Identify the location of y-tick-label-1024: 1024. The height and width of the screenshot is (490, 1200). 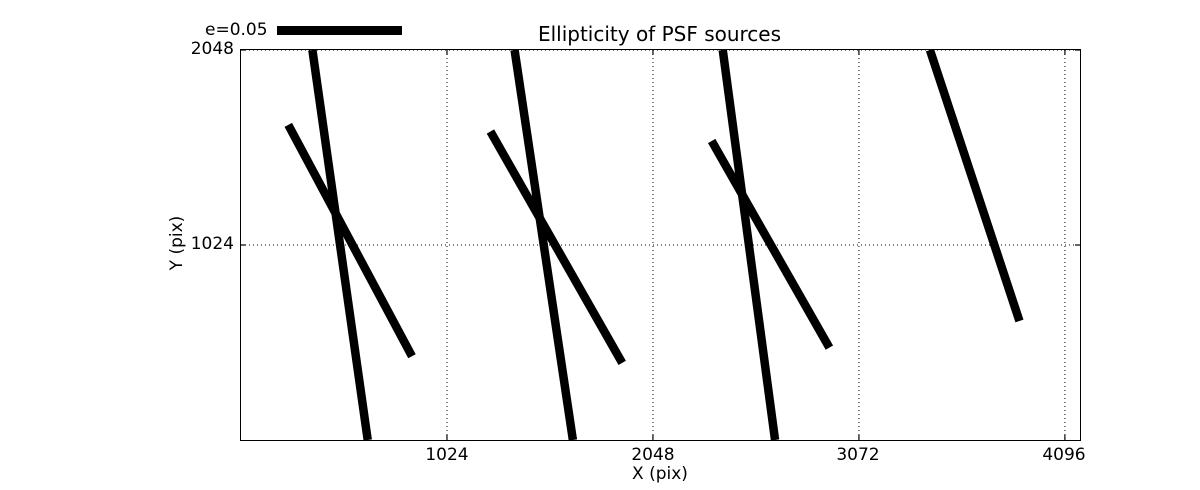
(212, 244).